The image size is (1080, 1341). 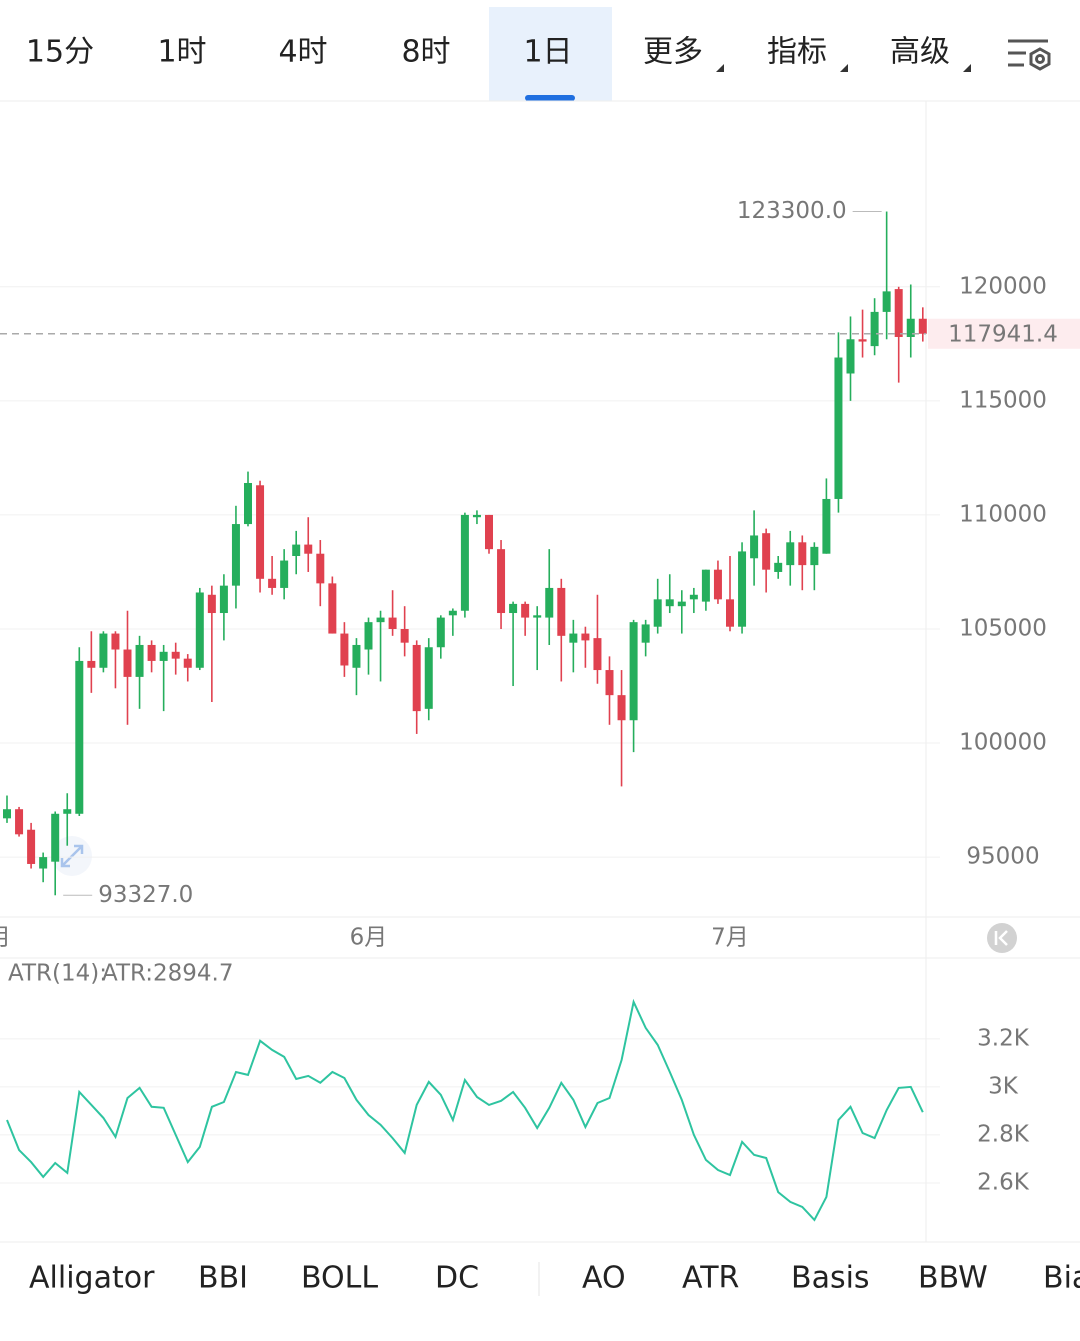 What do you see at coordinates (1029, 55) in the screenshot?
I see `settings-icon` at bounding box center [1029, 55].